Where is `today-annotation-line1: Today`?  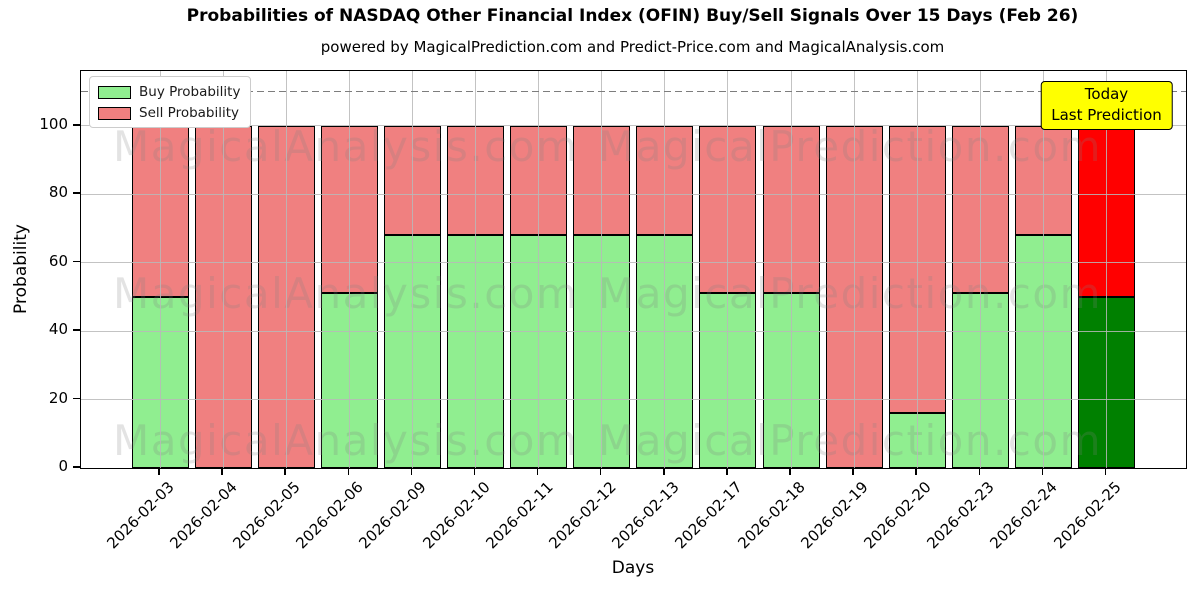
today-annotation-line1: Today is located at coordinates (1106, 94).